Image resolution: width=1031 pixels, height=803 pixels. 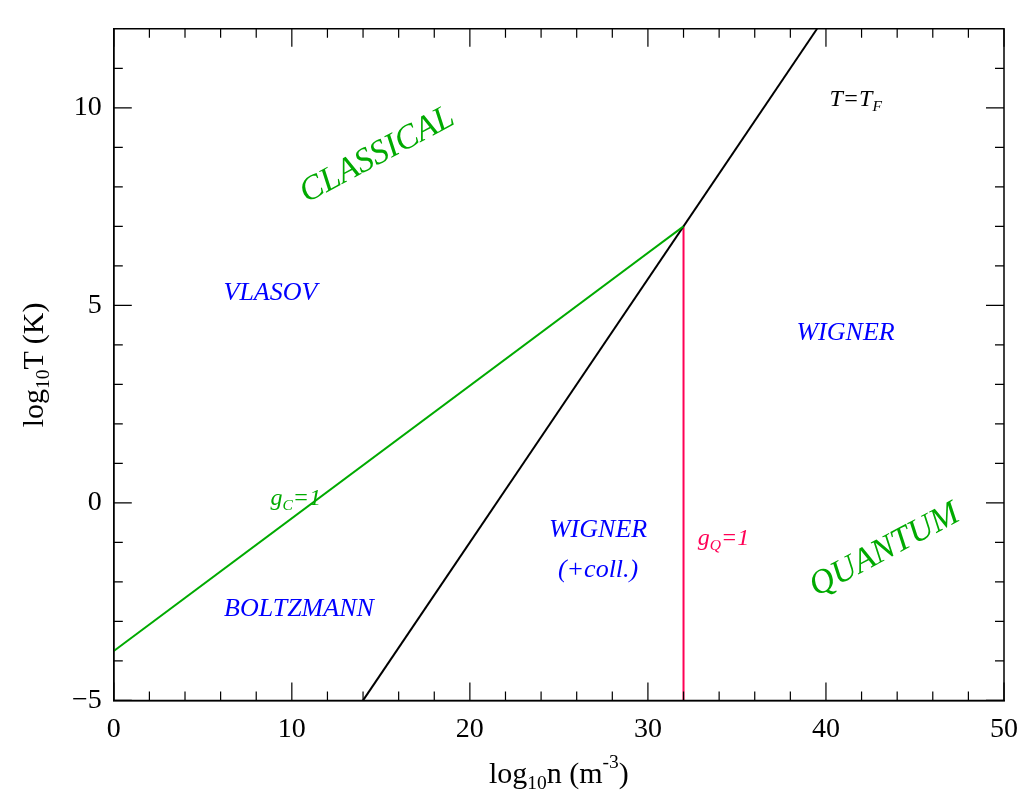 What do you see at coordinates (272, 292) in the screenshot?
I see `annotation: VLASOV` at bounding box center [272, 292].